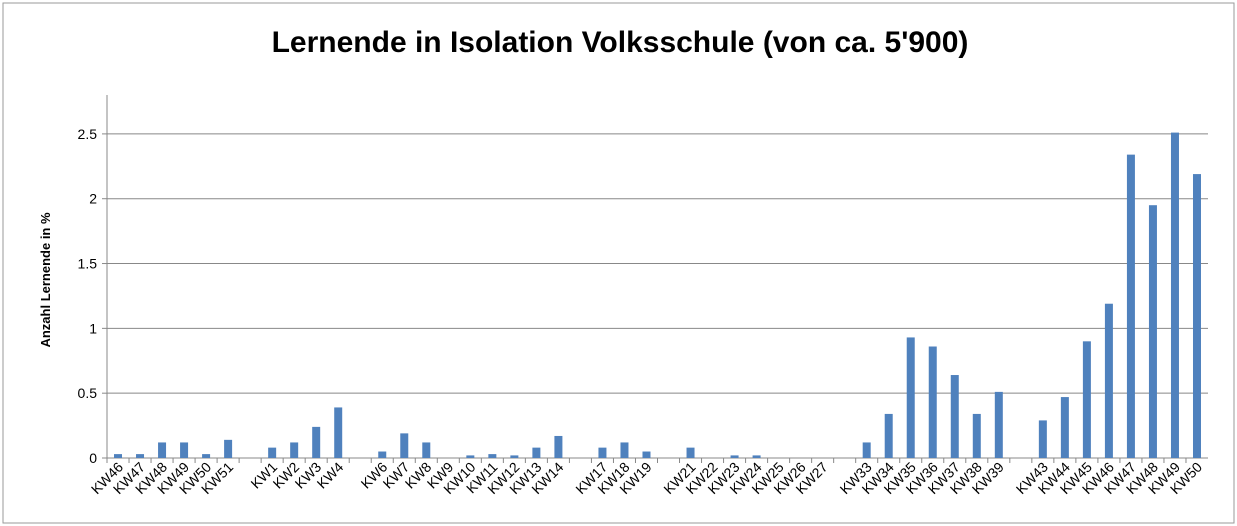 Image resolution: width=1237 pixels, height=526 pixels. Describe the element at coordinates (88, 264) in the screenshot. I see `y-tick-label: 1.5` at that location.